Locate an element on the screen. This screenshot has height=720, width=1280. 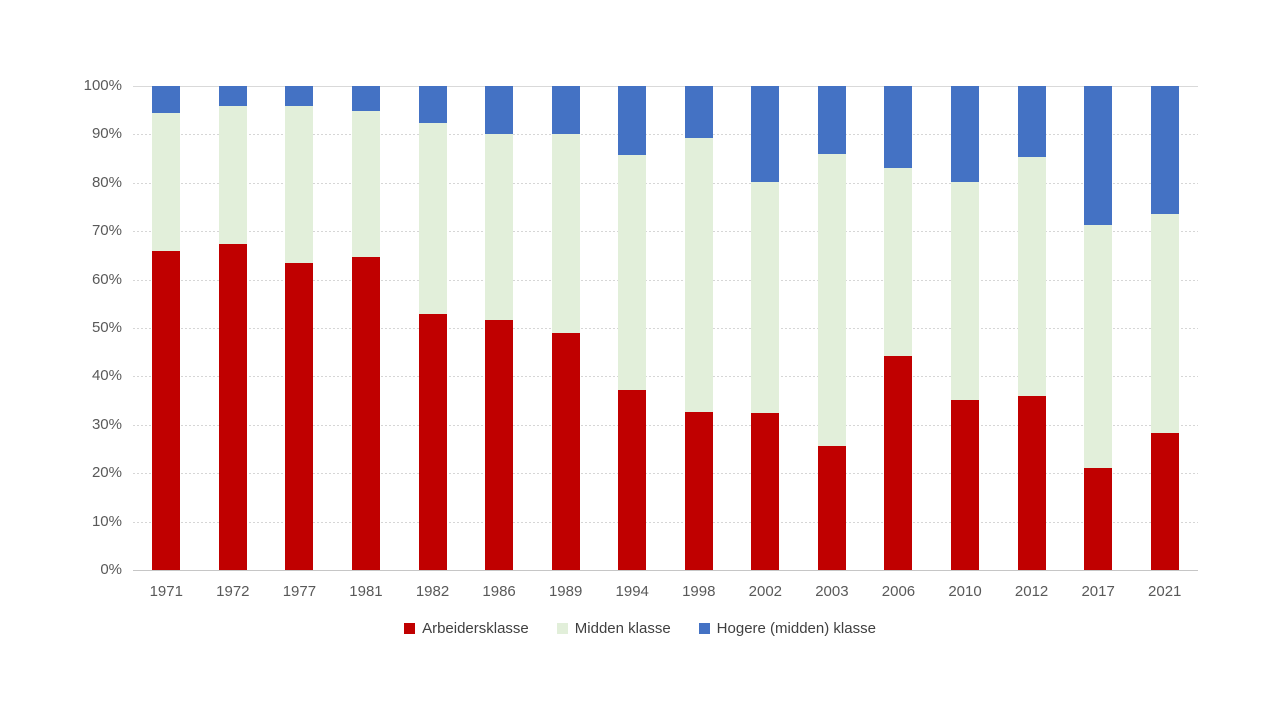
x-axis-tick-label: 2006 is located at coordinates (898, 591).